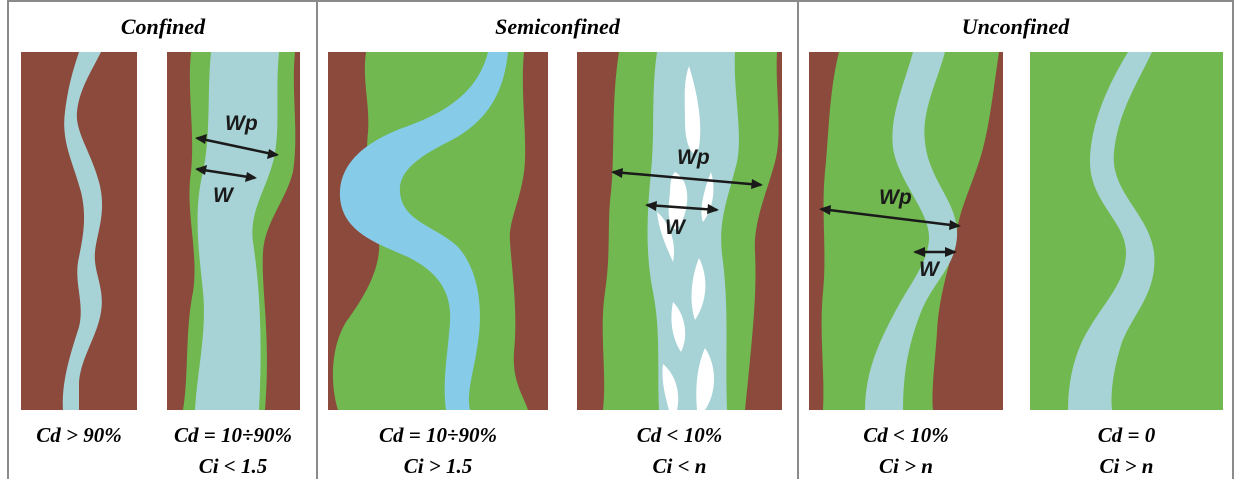  I want to click on panel-semiconfined-meander, so click(438, 231).